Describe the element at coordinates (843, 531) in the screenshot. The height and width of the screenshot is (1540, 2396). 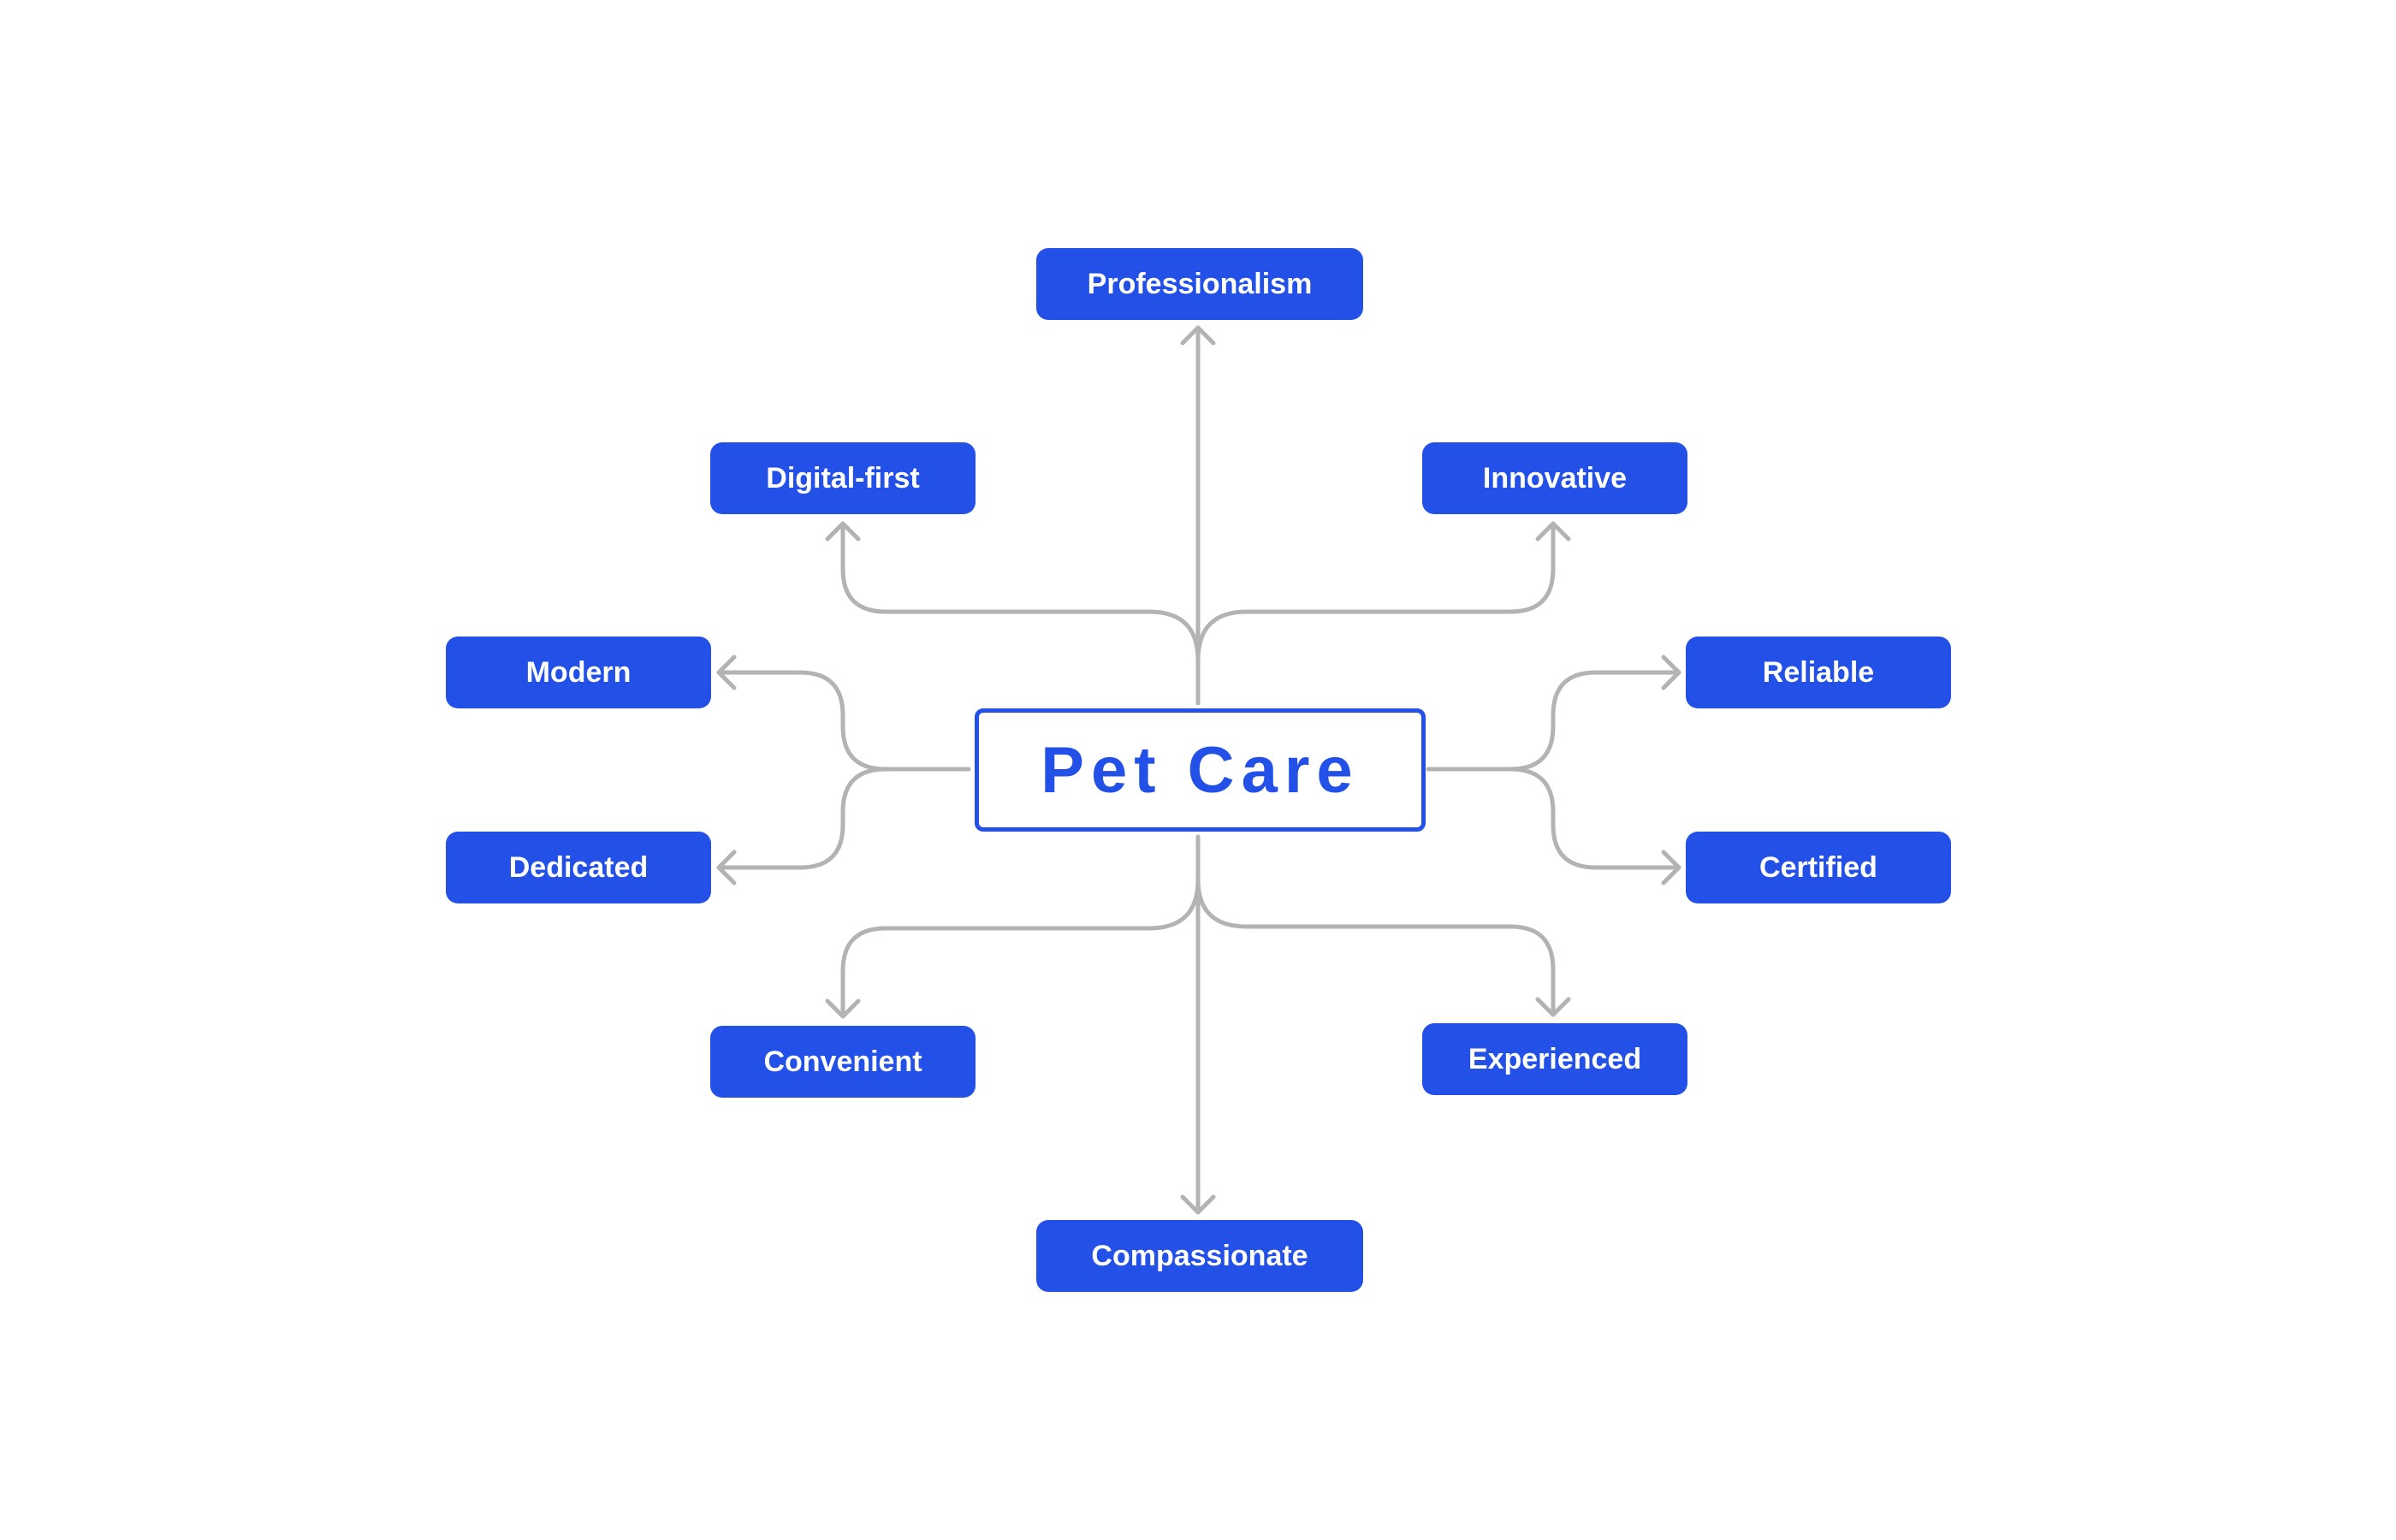
I see `arrowhead-digital-first` at that location.